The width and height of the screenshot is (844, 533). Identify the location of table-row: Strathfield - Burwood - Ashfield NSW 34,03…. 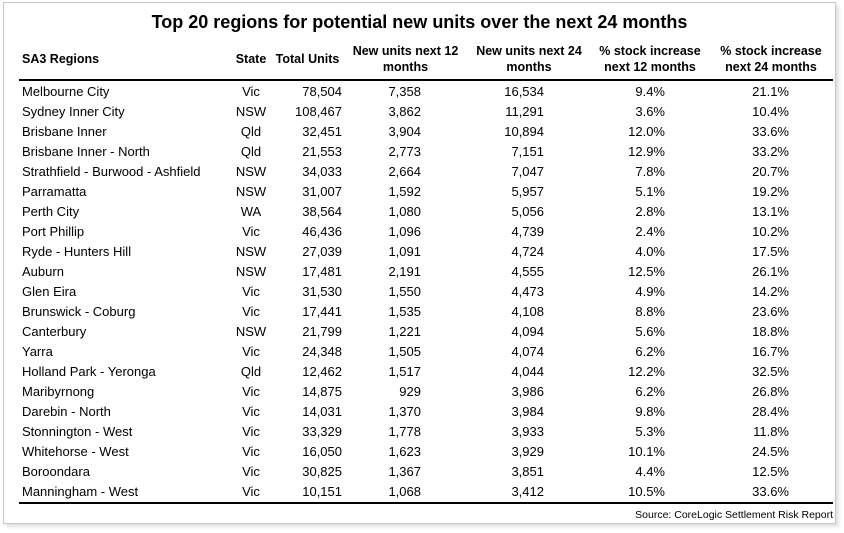
(426, 172).